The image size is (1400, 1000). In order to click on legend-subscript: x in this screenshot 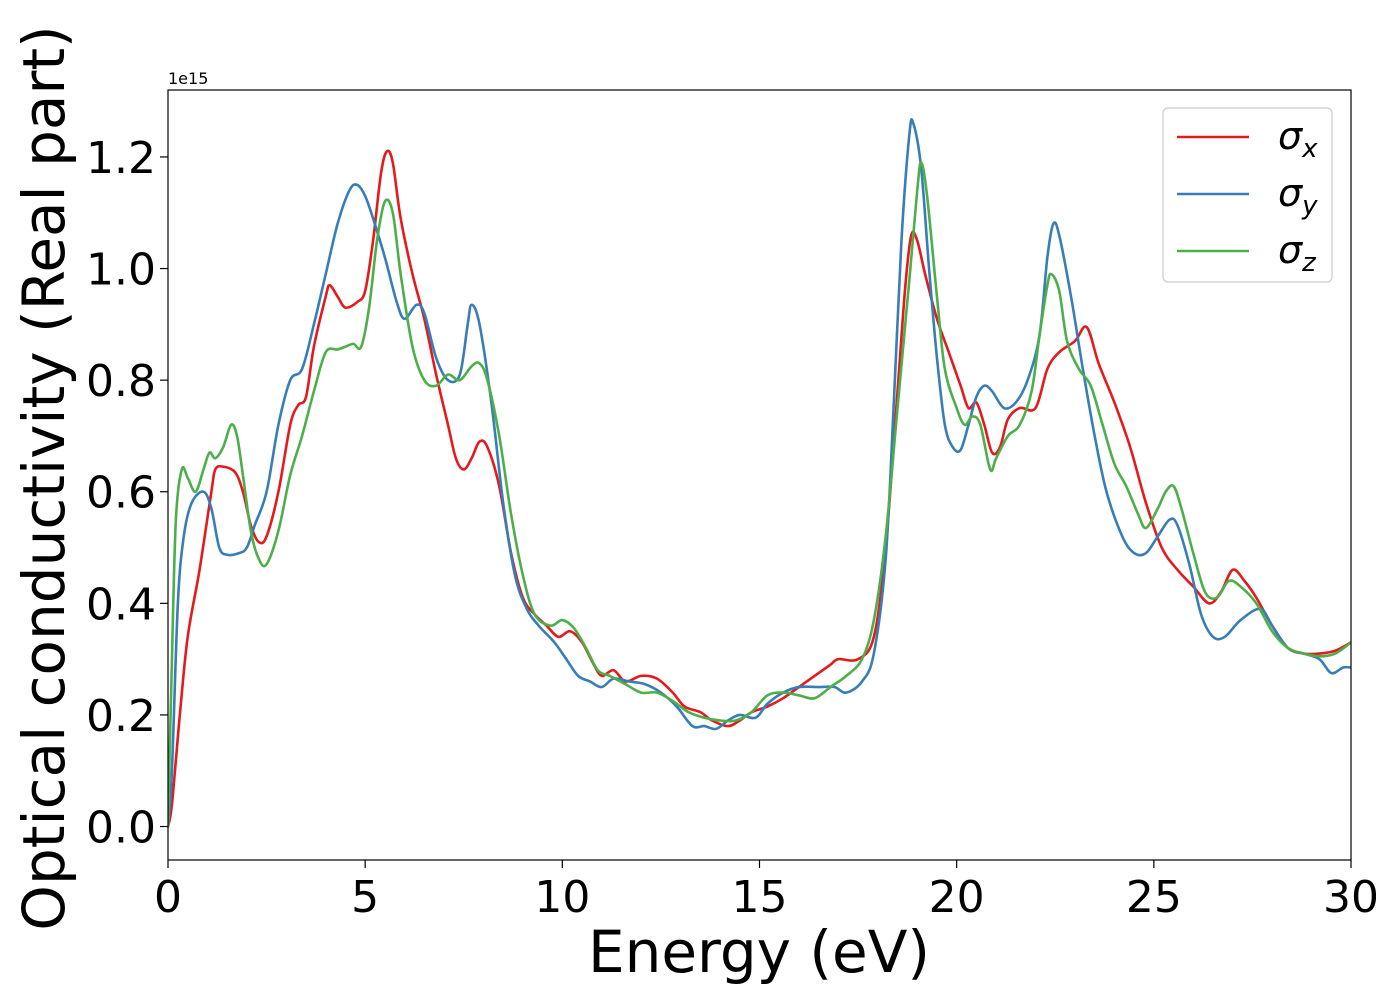, I will do `click(1309, 149)`.